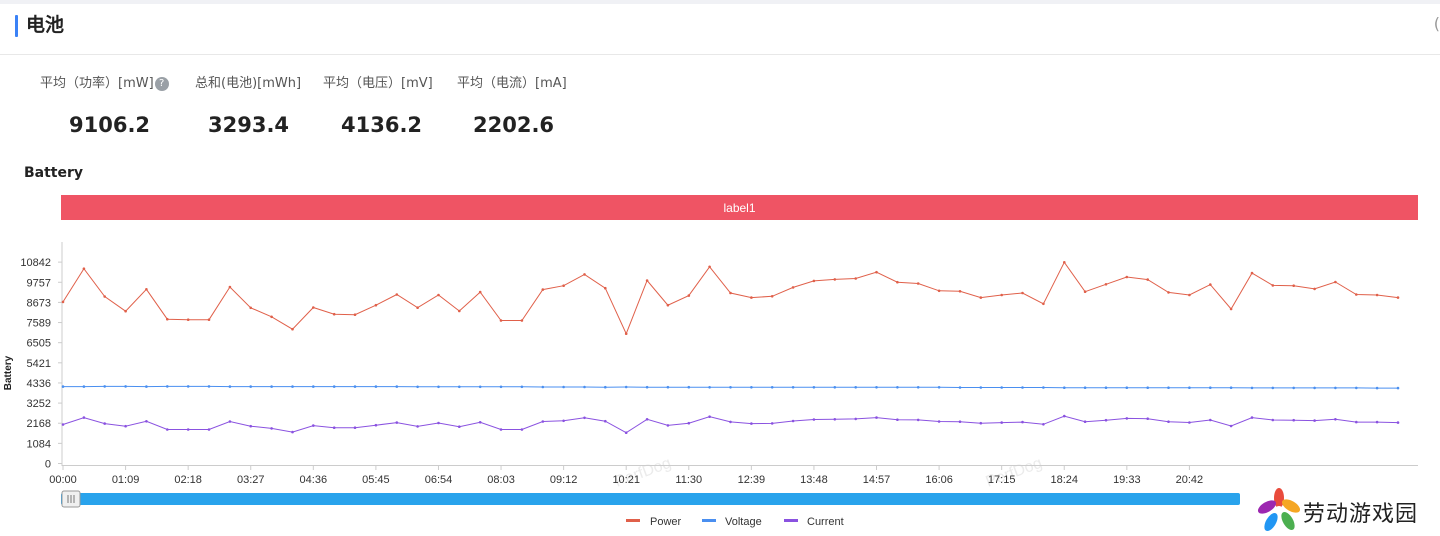 The height and width of the screenshot is (536, 1440). What do you see at coordinates (709, 520) in the screenshot?
I see `legend-swatch-voltage` at bounding box center [709, 520].